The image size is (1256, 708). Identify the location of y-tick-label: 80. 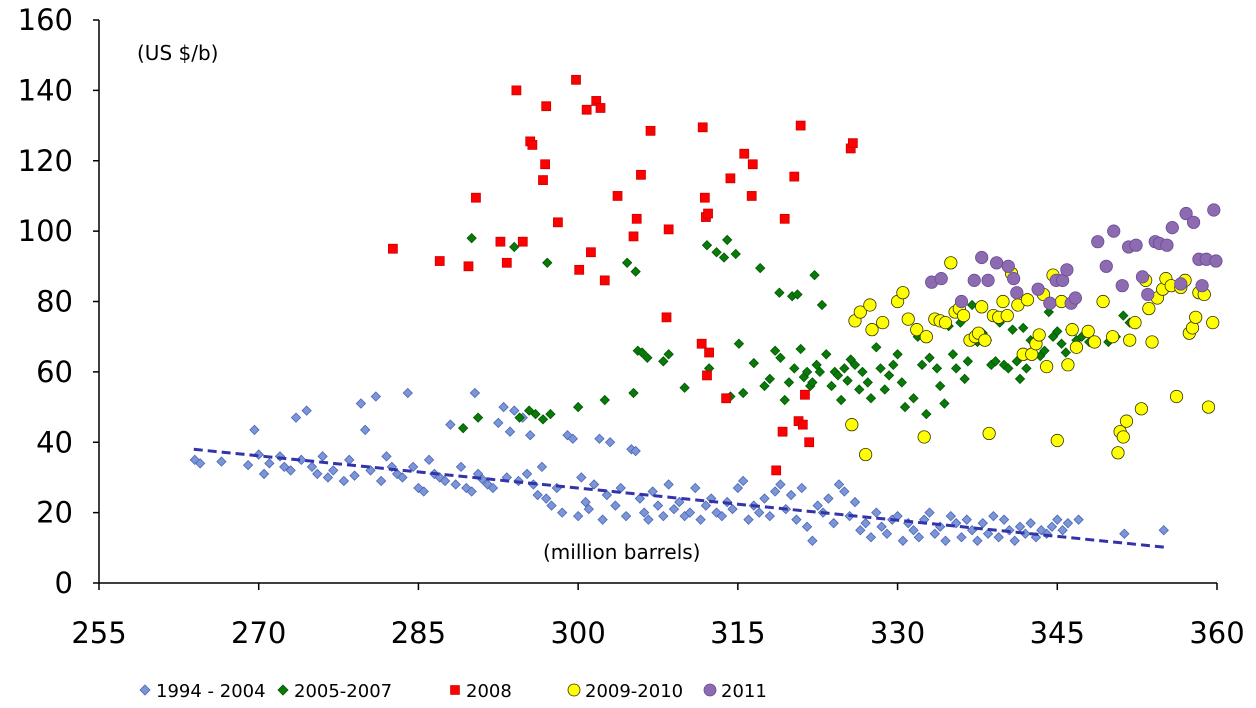
(54, 302).